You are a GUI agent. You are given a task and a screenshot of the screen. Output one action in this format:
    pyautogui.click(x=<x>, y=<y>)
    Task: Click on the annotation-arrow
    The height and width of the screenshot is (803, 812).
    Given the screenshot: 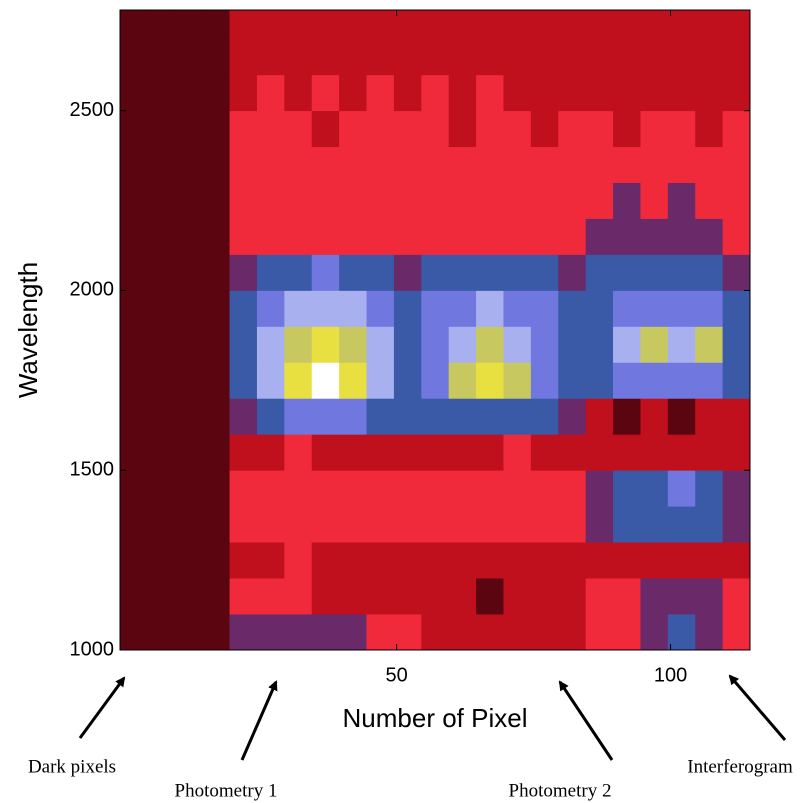 What is the action you would take?
    pyautogui.click(x=586, y=720)
    